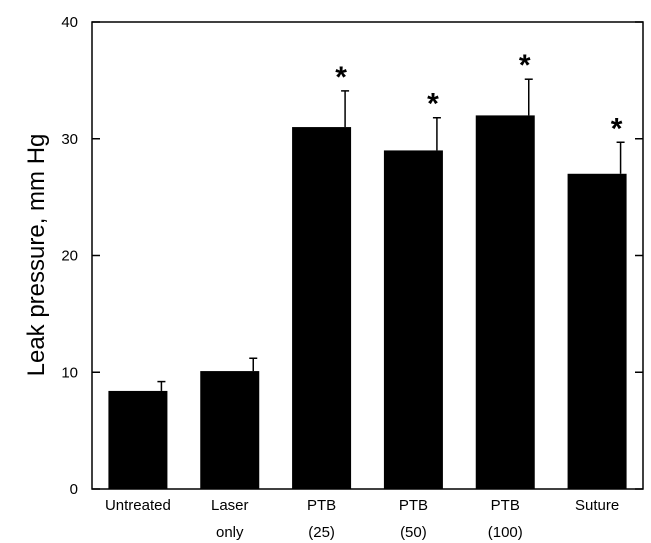 This screenshot has width=651, height=543. Describe the element at coordinates (69, 256) in the screenshot. I see `y-tick-label: 20` at that location.